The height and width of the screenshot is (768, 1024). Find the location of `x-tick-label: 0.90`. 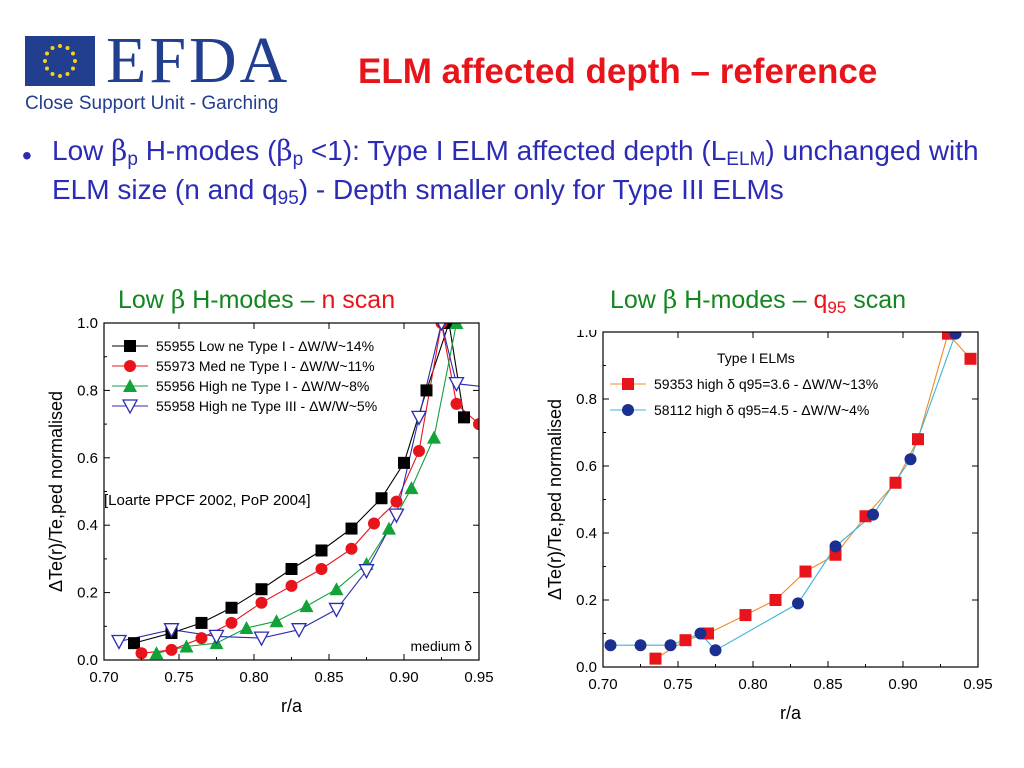

x-tick-label: 0.90 is located at coordinates (902, 684).